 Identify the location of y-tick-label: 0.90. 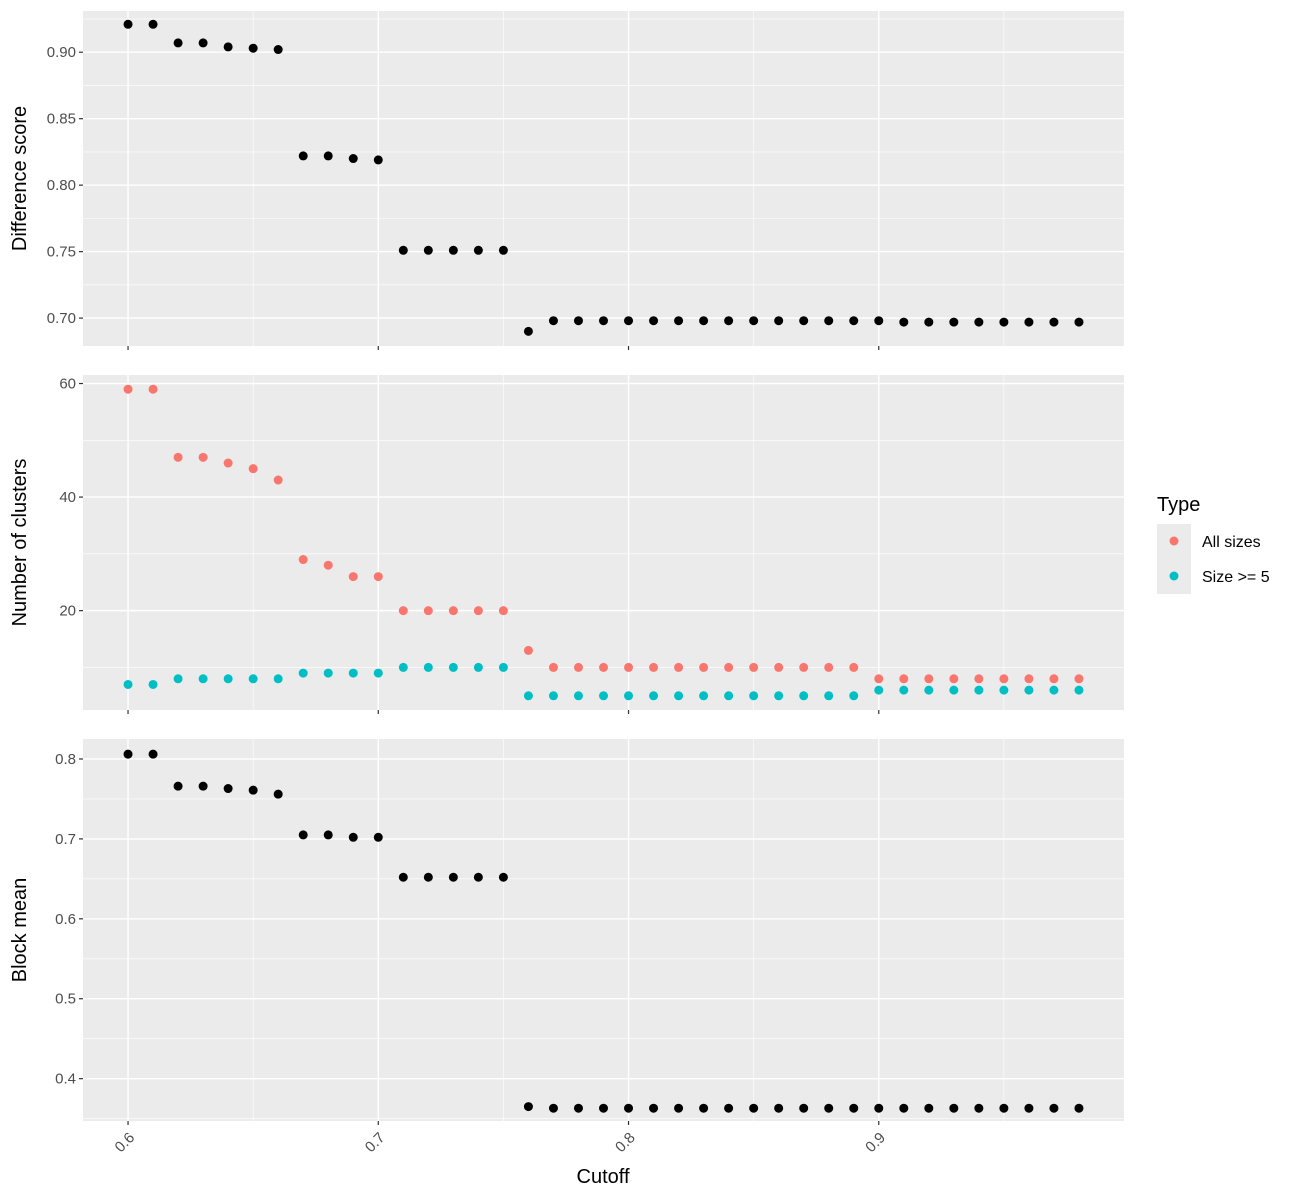
(61, 52).